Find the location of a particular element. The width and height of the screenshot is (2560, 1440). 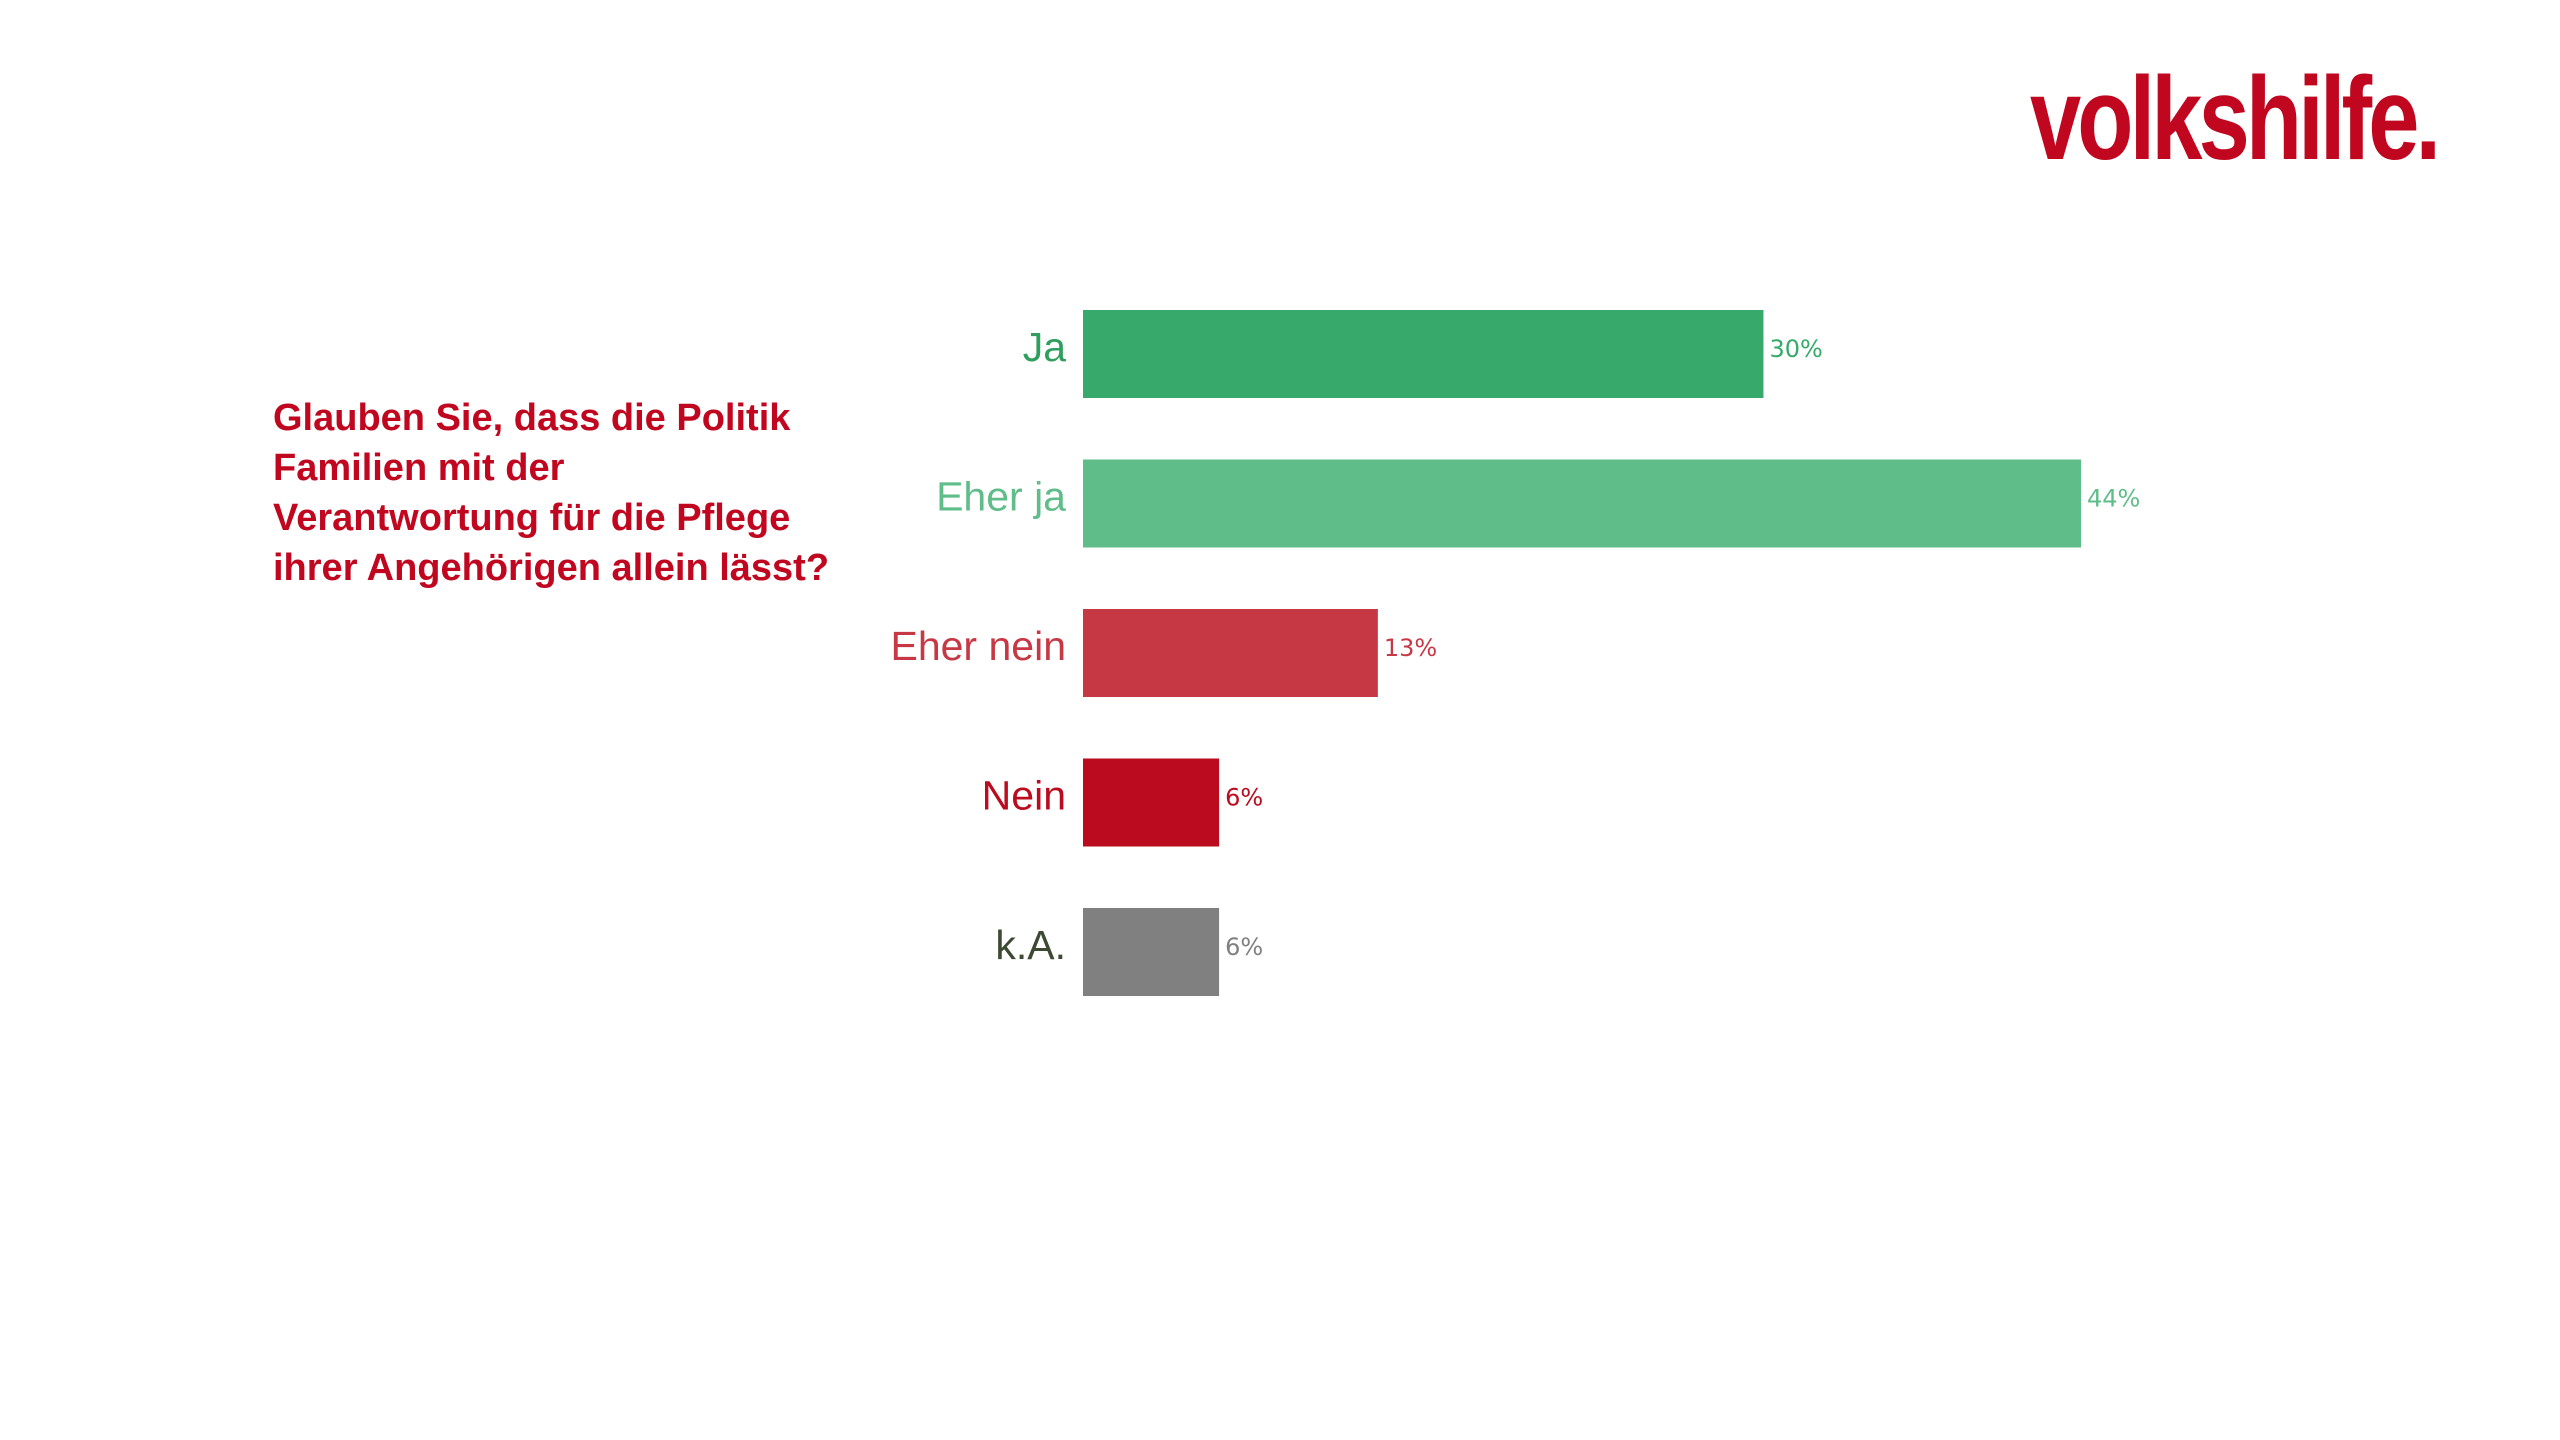

value-label-0: 30% is located at coordinates (1795, 349).